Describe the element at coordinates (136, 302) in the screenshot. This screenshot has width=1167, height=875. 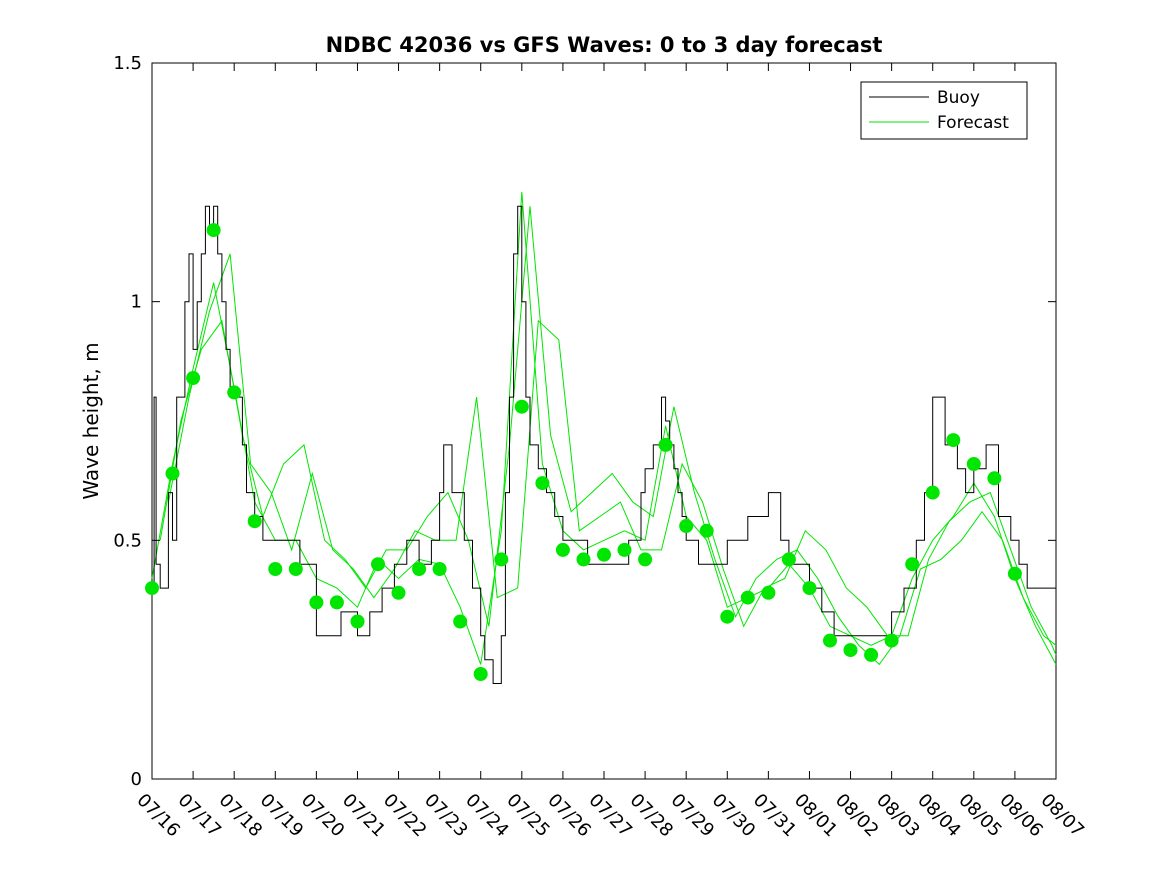
I see `y-tick-label: 1` at that location.